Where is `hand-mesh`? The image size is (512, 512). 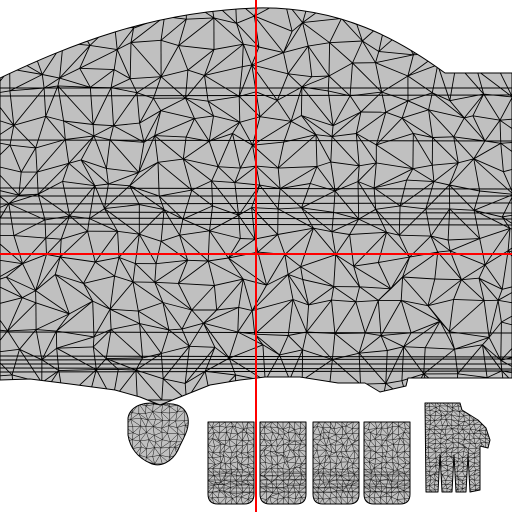 hand-mesh is located at coordinates (457, 447).